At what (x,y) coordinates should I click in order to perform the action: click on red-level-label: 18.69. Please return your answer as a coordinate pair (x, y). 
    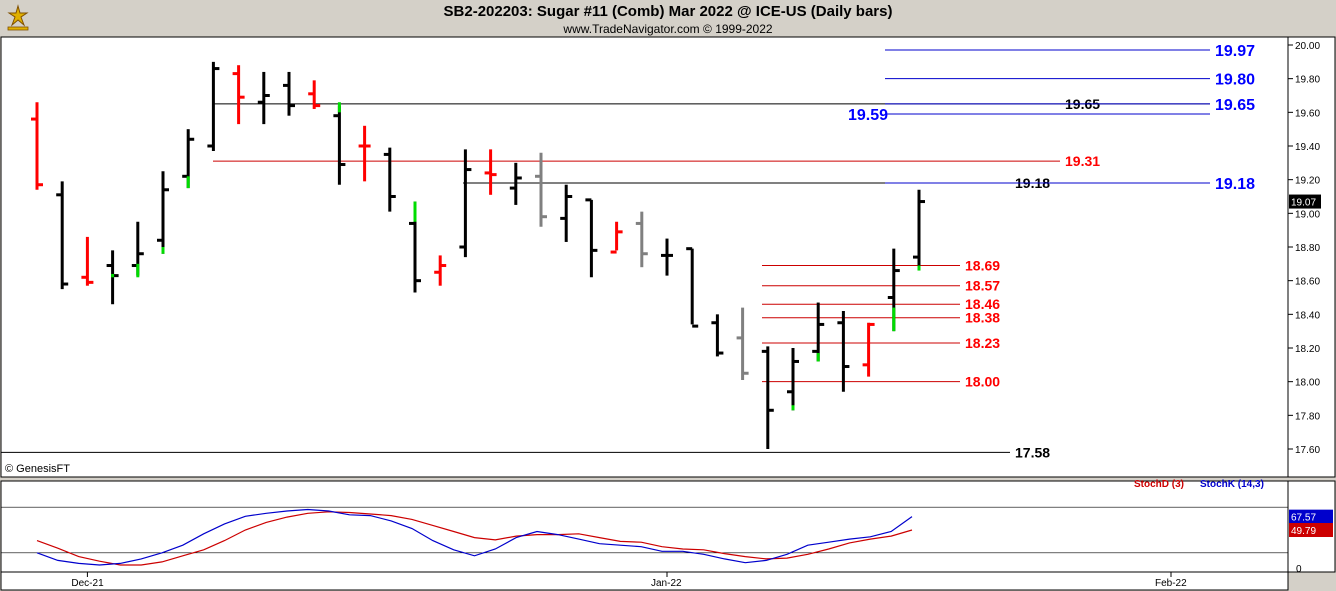
    Looking at the image, I should click on (982, 266).